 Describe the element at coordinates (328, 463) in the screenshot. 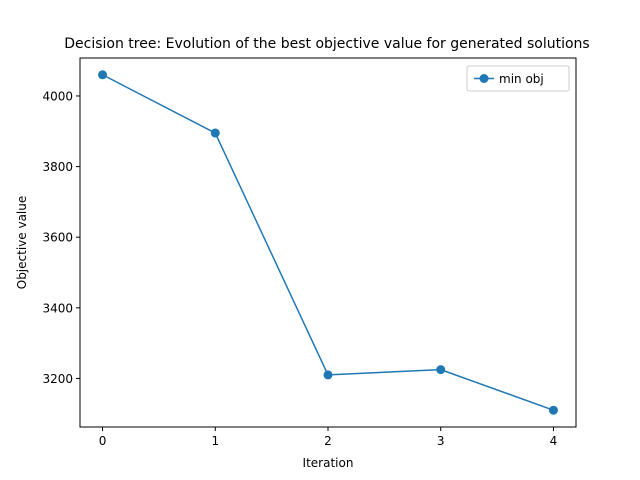

I see `x-axis-label: Iteration` at that location.